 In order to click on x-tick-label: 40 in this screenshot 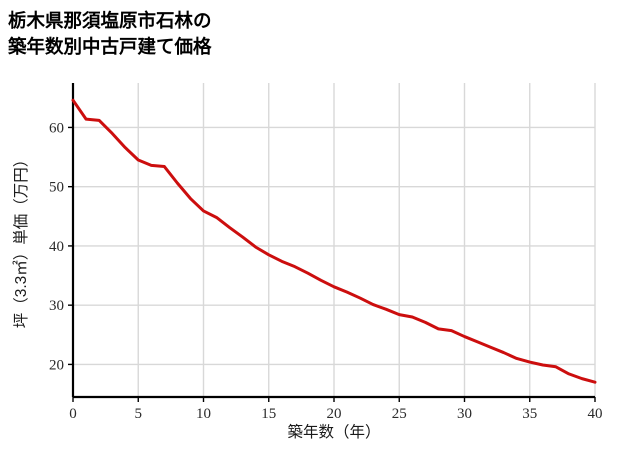, I will do `click(595, 414)`.